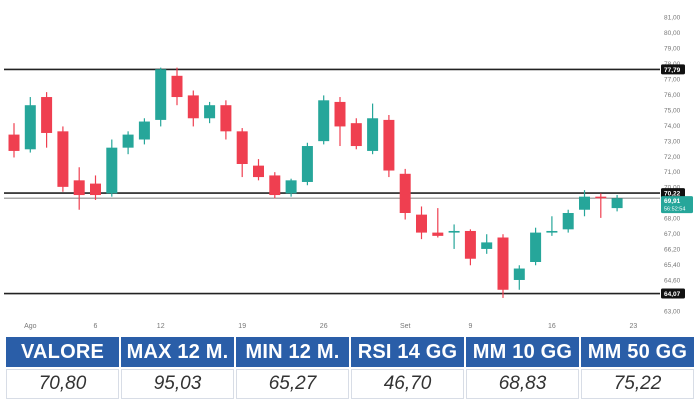 The image size is (700, 400). I want to click on value-mm-50gg: 75,22, so click(637, 384).